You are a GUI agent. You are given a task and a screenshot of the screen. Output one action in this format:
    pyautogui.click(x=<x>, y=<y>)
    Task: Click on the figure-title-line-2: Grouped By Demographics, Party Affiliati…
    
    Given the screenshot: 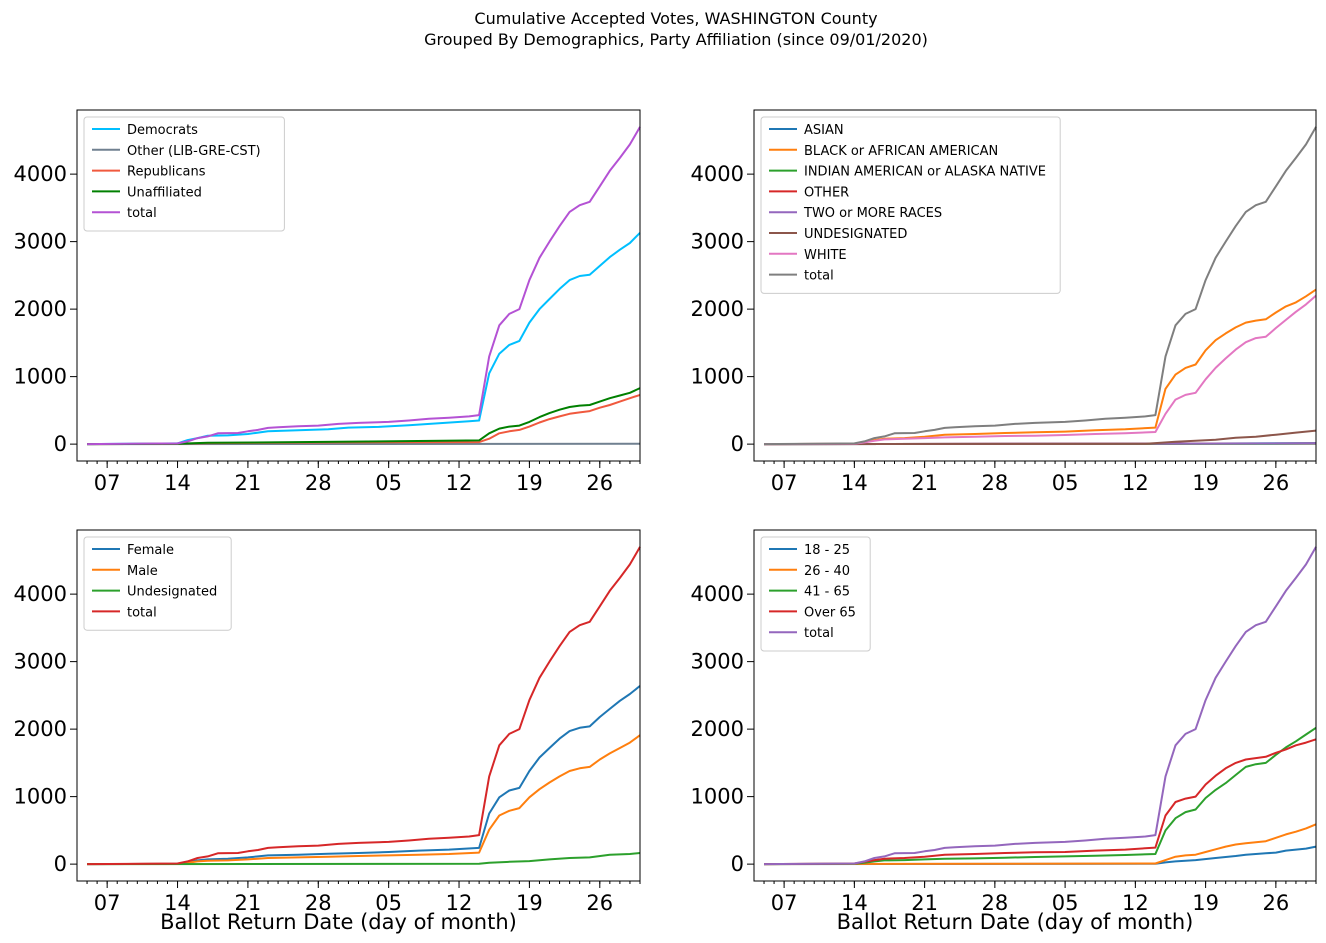 What is the action you would take?
    pyautogui.click(x=676, y=39)
    